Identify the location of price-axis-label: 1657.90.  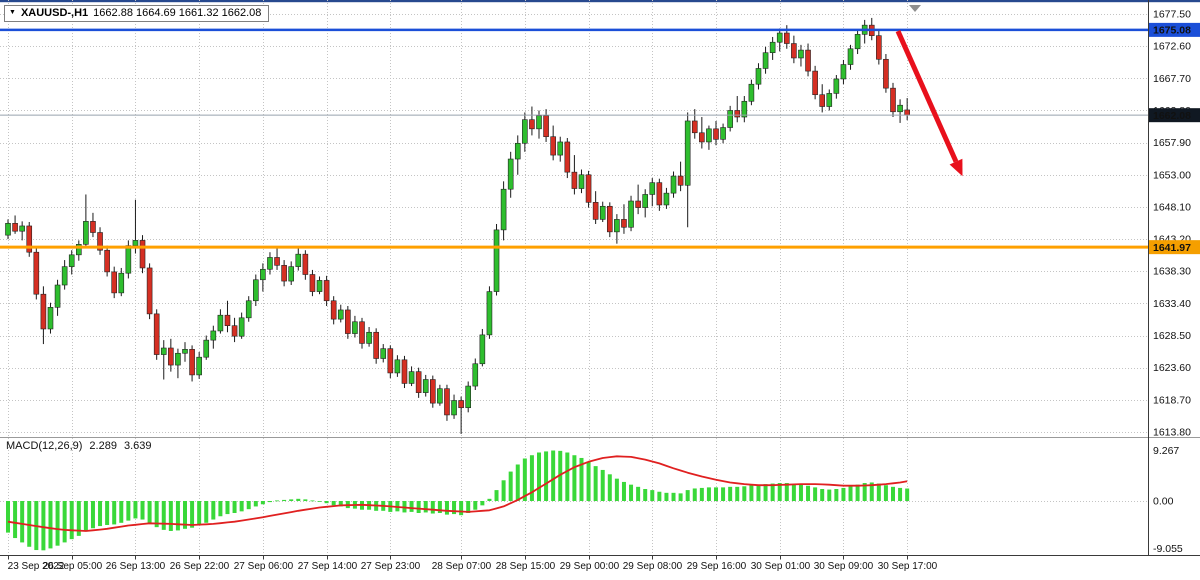
(1172, 143).